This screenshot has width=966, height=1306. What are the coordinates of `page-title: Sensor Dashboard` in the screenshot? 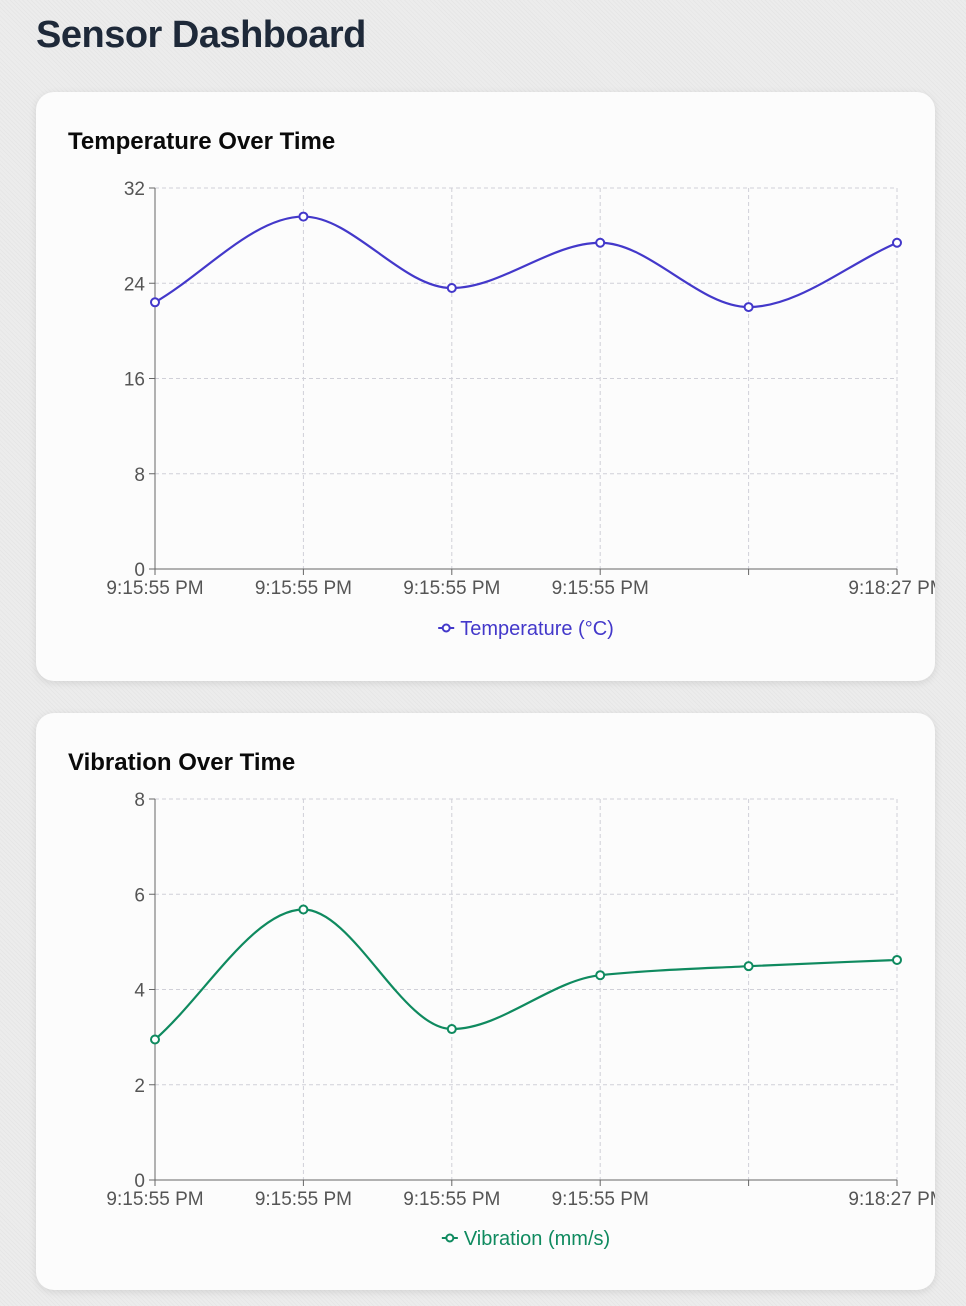 It's located at (201, 35).